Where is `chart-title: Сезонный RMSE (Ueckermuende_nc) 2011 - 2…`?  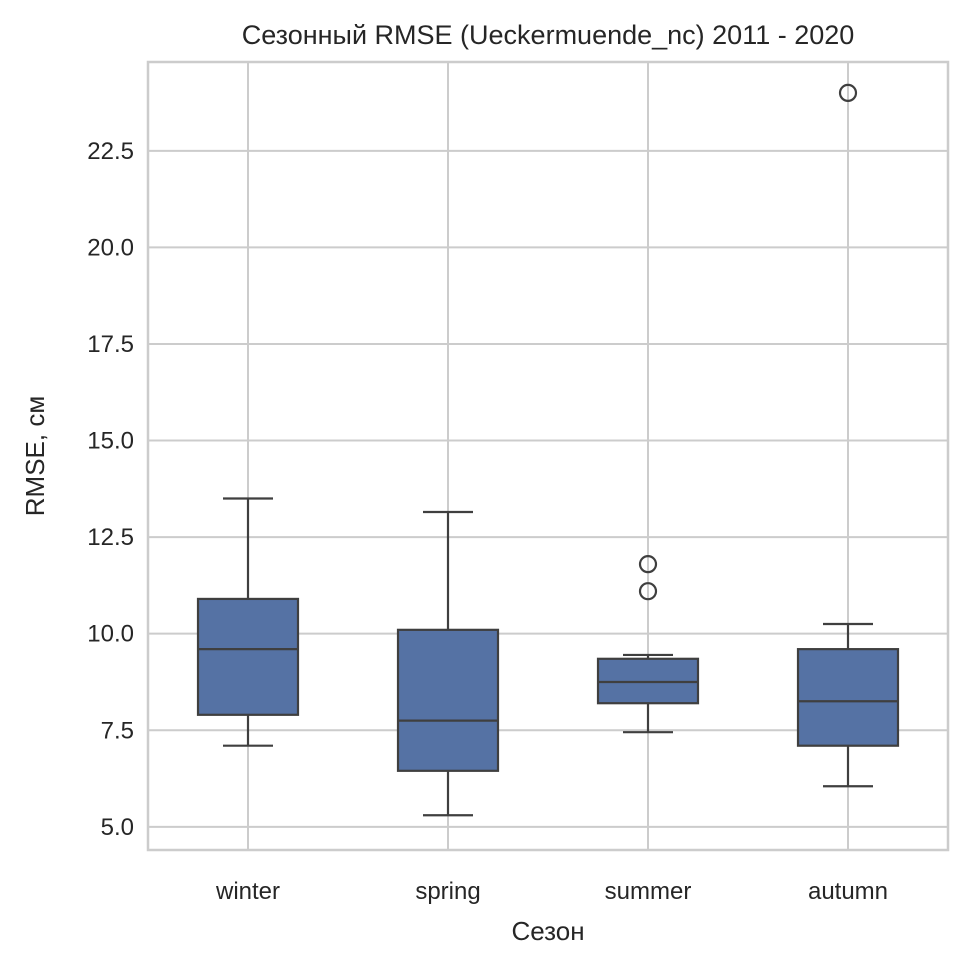 chart-title: Сезонный RMSE (Ueckermuende_nc) 2011 - 2… is located at coordinates (548, 35).